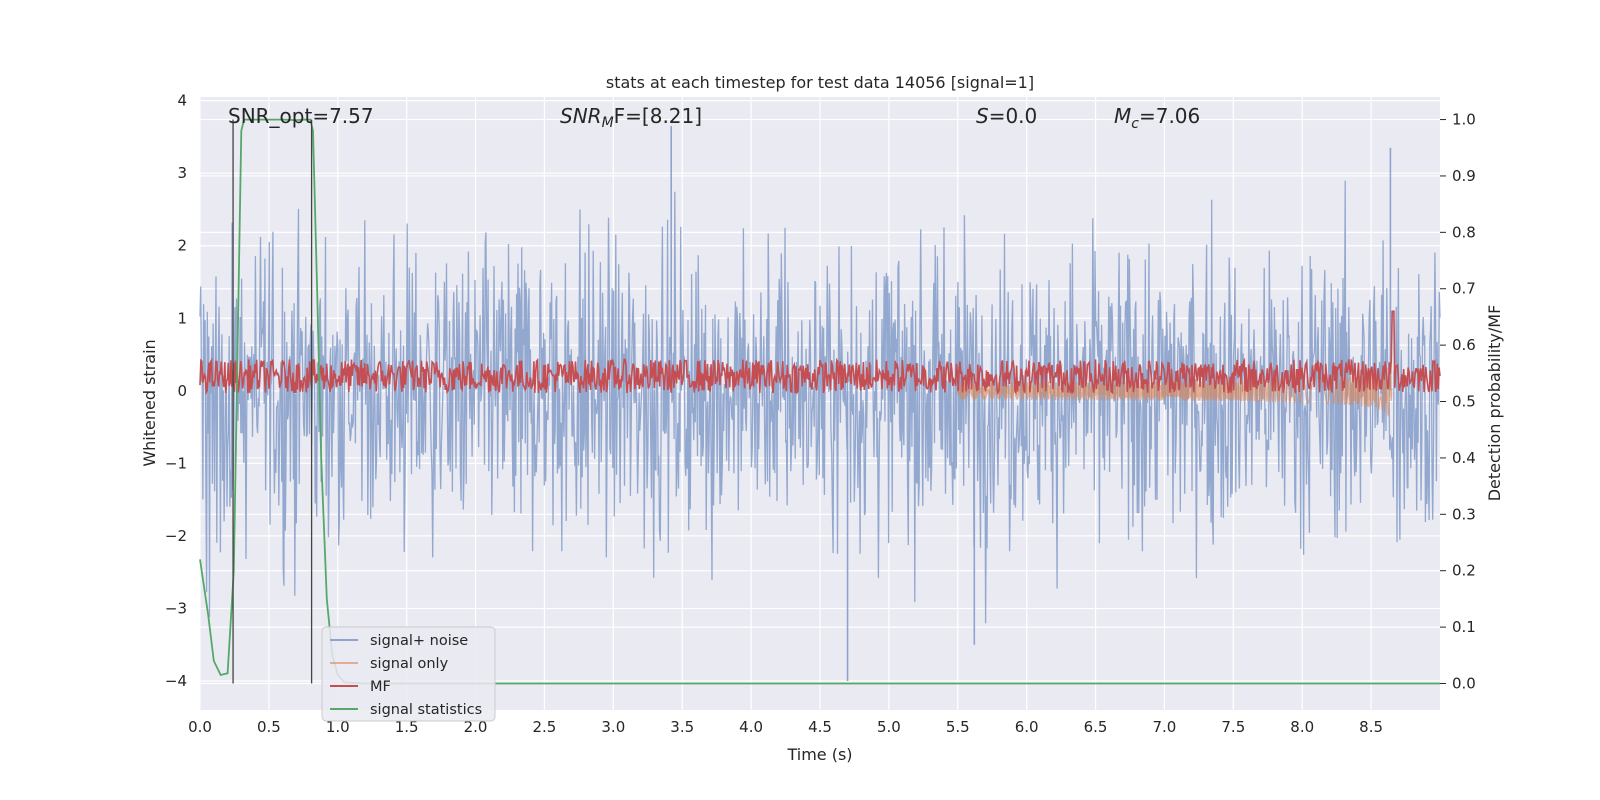 This screenshot has width=1600, height=800. What do you see at coordinates (1165, 727) in the screenshot?
I see `x-tick-label-14: 7.0` at bounding box center [1165, 727].